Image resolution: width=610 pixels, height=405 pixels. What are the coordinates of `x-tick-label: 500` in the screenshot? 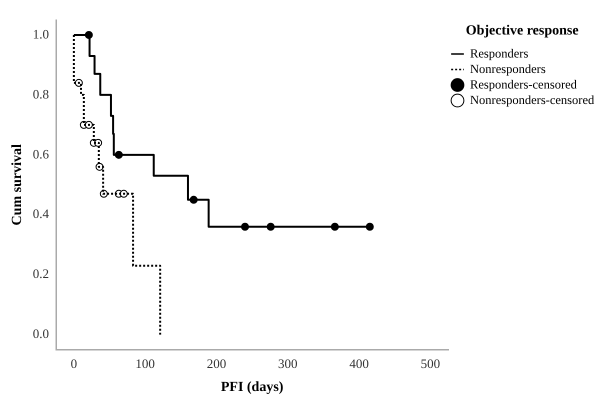 It's located at (430, 363).